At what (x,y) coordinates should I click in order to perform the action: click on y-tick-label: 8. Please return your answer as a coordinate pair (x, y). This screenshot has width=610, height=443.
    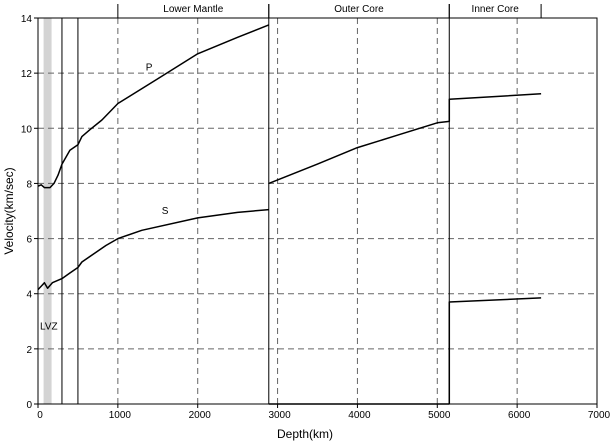
    Looking at the image, I should click on (29, 184).